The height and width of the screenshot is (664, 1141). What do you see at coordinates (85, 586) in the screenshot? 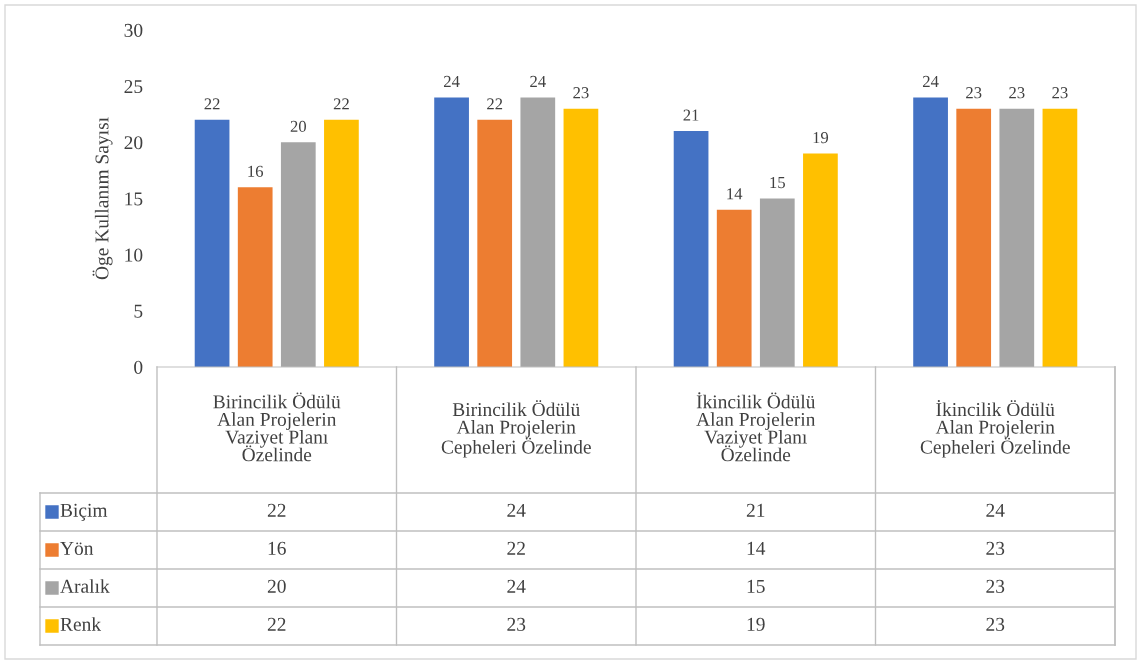
I see `legend-label: Aralık` at bounding box center [85, 586].